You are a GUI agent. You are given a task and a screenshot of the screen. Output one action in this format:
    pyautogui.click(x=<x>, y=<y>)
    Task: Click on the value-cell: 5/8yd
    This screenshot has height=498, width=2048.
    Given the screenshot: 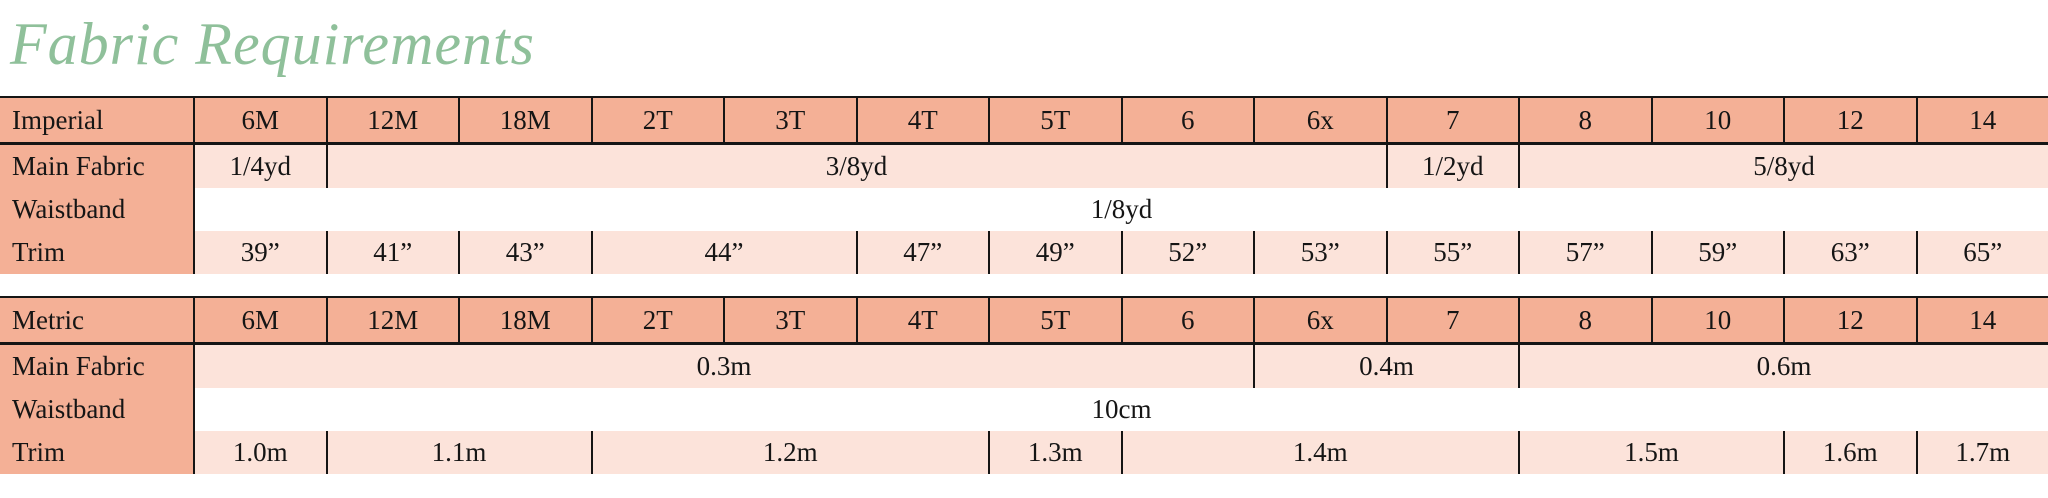 What is the action you would take?
    pyautogui.click(x=1783, y=166)
    